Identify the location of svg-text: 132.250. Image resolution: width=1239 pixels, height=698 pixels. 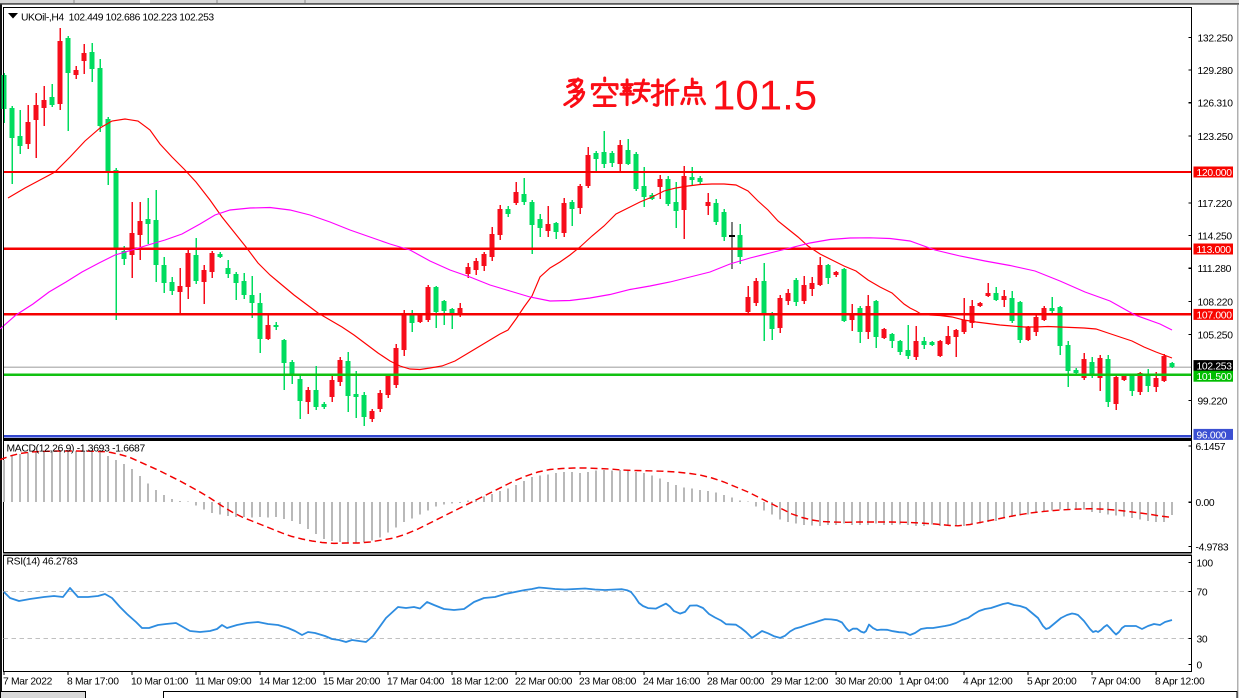
(1216, 38).